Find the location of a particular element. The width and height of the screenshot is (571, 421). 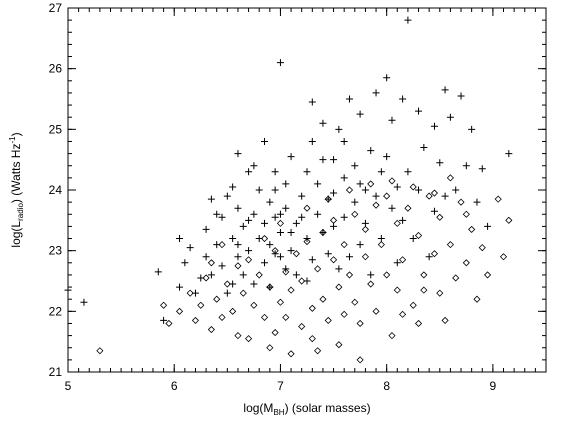

y-tick-label: 26 is located at coordinates (56, 69).